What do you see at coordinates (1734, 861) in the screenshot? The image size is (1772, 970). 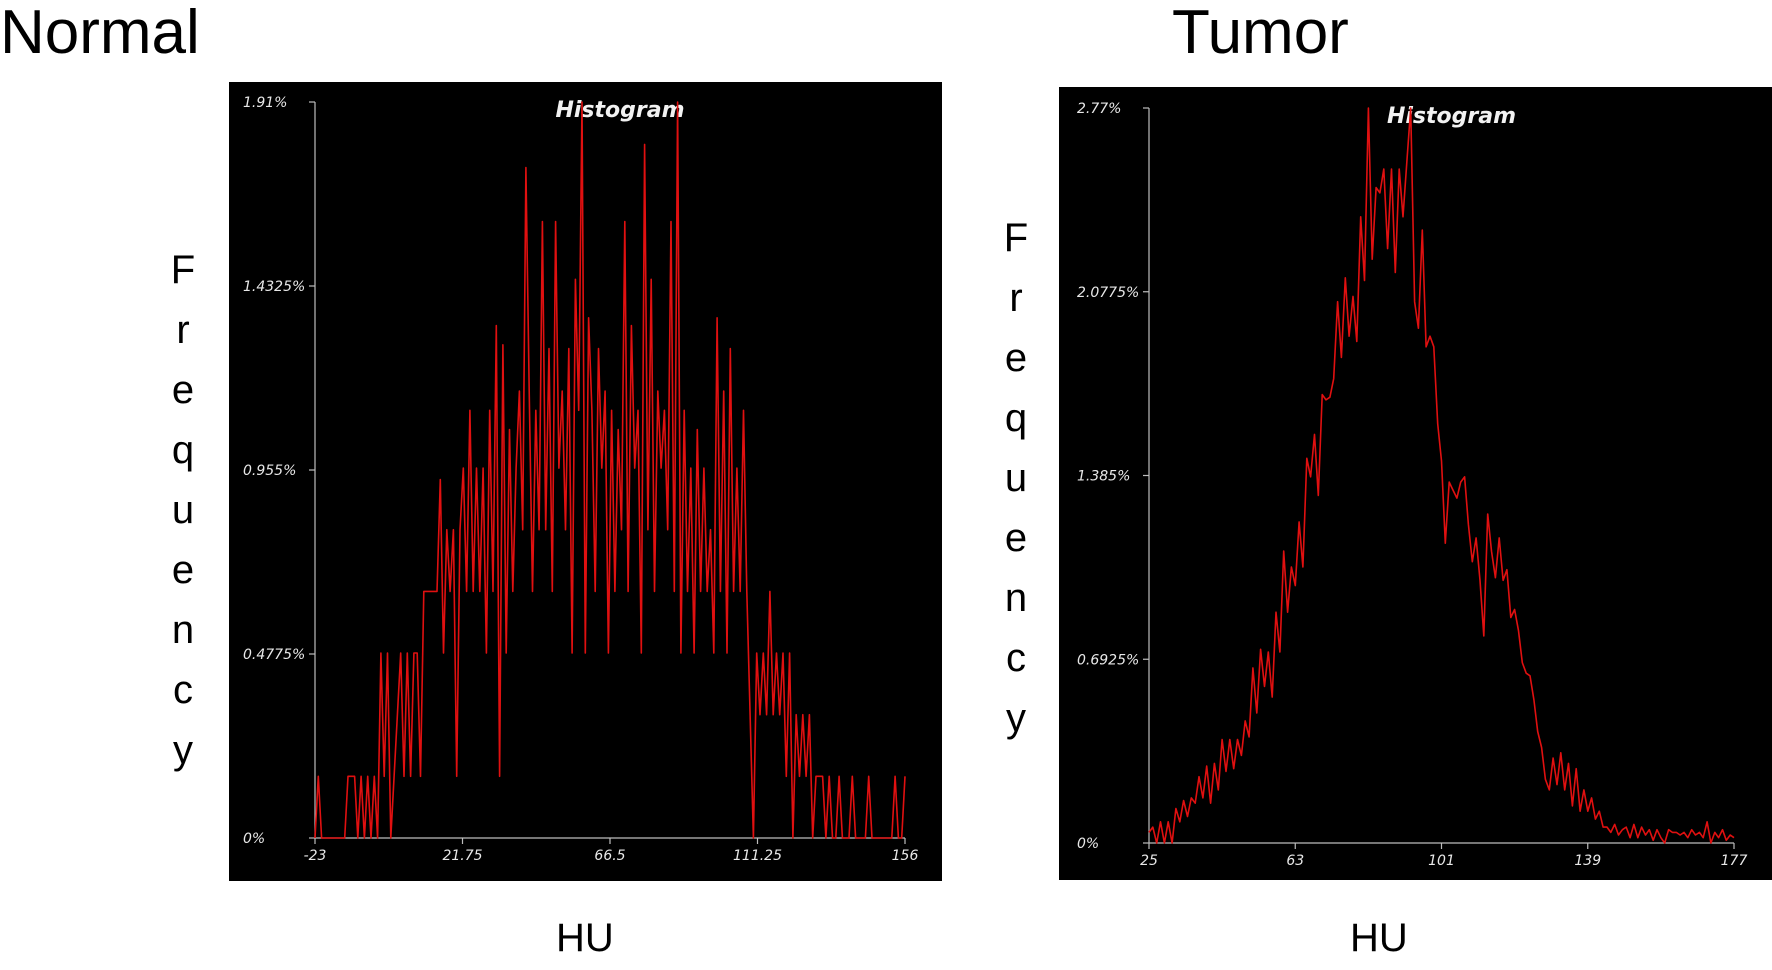 I see `x-tick-label: 177` at bounding box center [1734, 861].